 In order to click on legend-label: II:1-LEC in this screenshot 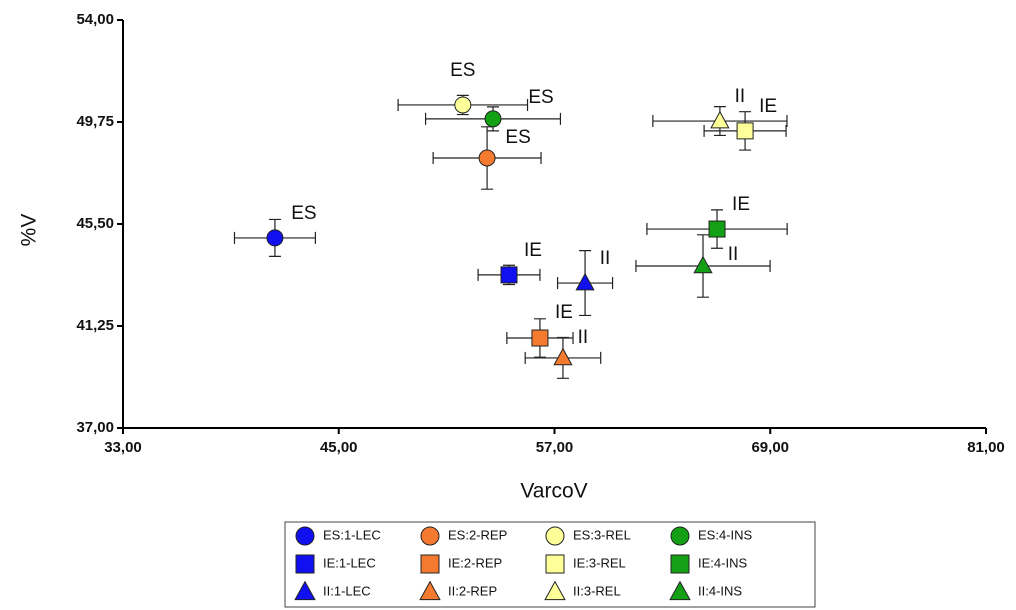, I will do `click(347, 590)`.